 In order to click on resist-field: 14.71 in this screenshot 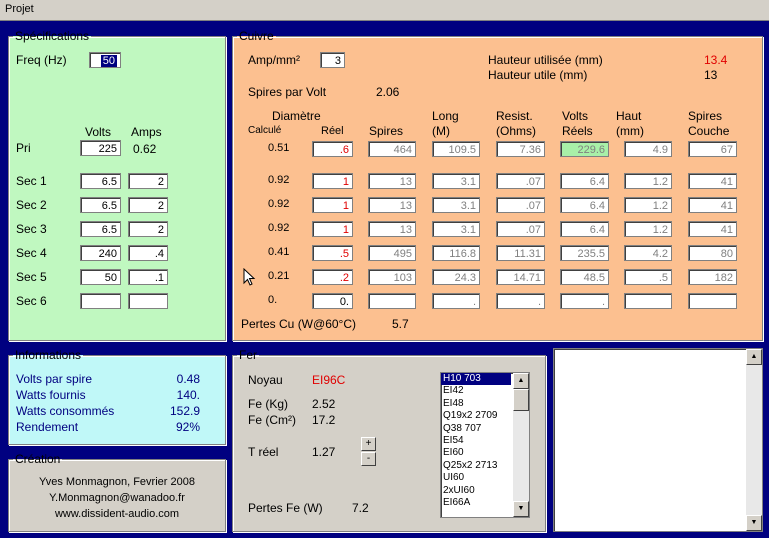, I will do `click(520, 277)`.